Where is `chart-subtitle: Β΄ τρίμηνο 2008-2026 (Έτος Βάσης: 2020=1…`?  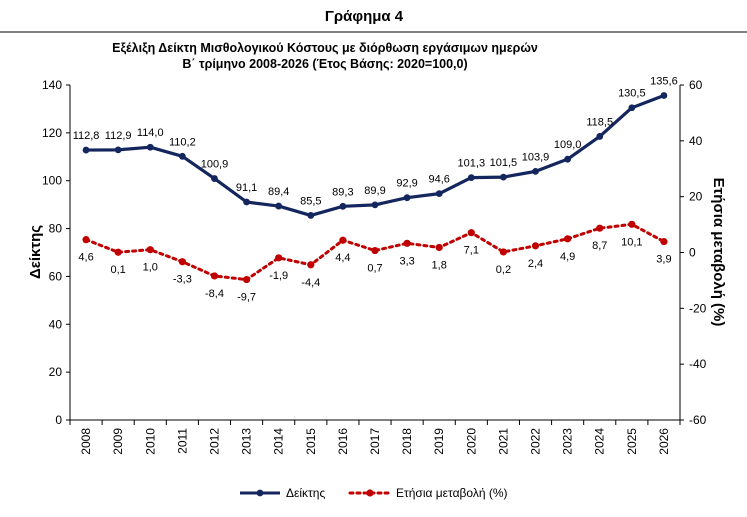
chart-subtitle: Β΄ τρίμηνο 2008-2026 (Έτος Βάσης: 2020=1… is located at coordinates (324, 64).